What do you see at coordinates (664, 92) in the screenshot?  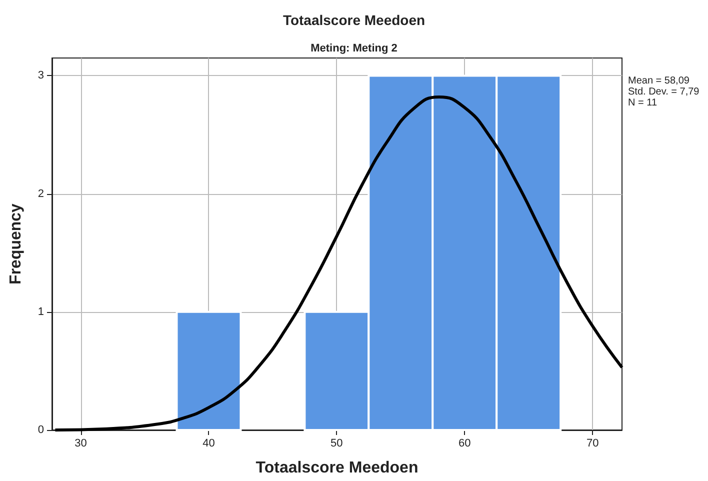 I see `text: Std. Dev. = 7,79` at bounding box center [664, 92].